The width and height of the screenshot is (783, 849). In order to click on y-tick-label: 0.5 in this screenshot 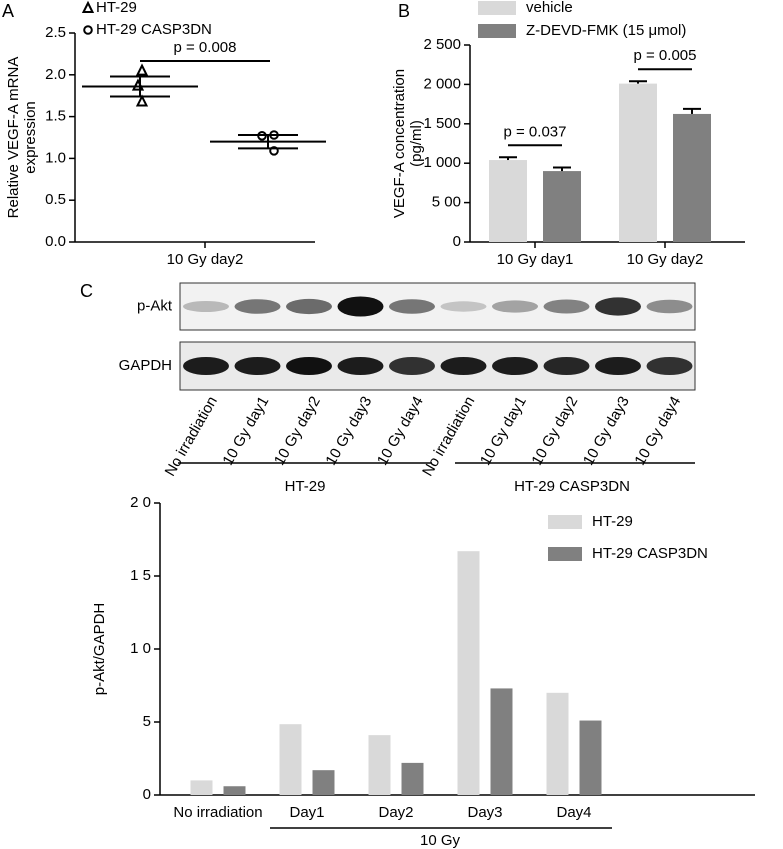, I will do `click(55, 199)`.